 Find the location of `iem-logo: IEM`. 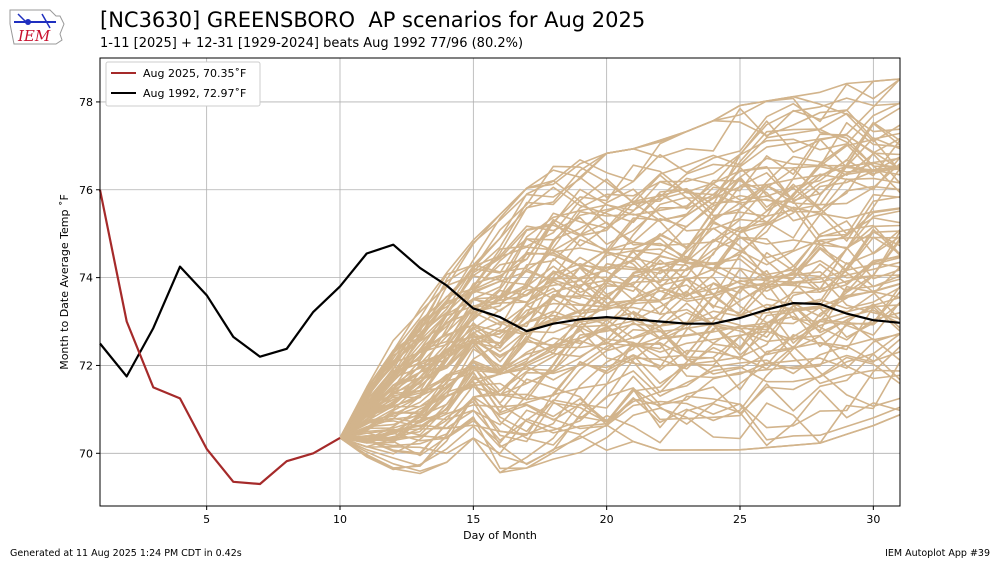

iem-logo: IEM is located at coordinates (37, 27).